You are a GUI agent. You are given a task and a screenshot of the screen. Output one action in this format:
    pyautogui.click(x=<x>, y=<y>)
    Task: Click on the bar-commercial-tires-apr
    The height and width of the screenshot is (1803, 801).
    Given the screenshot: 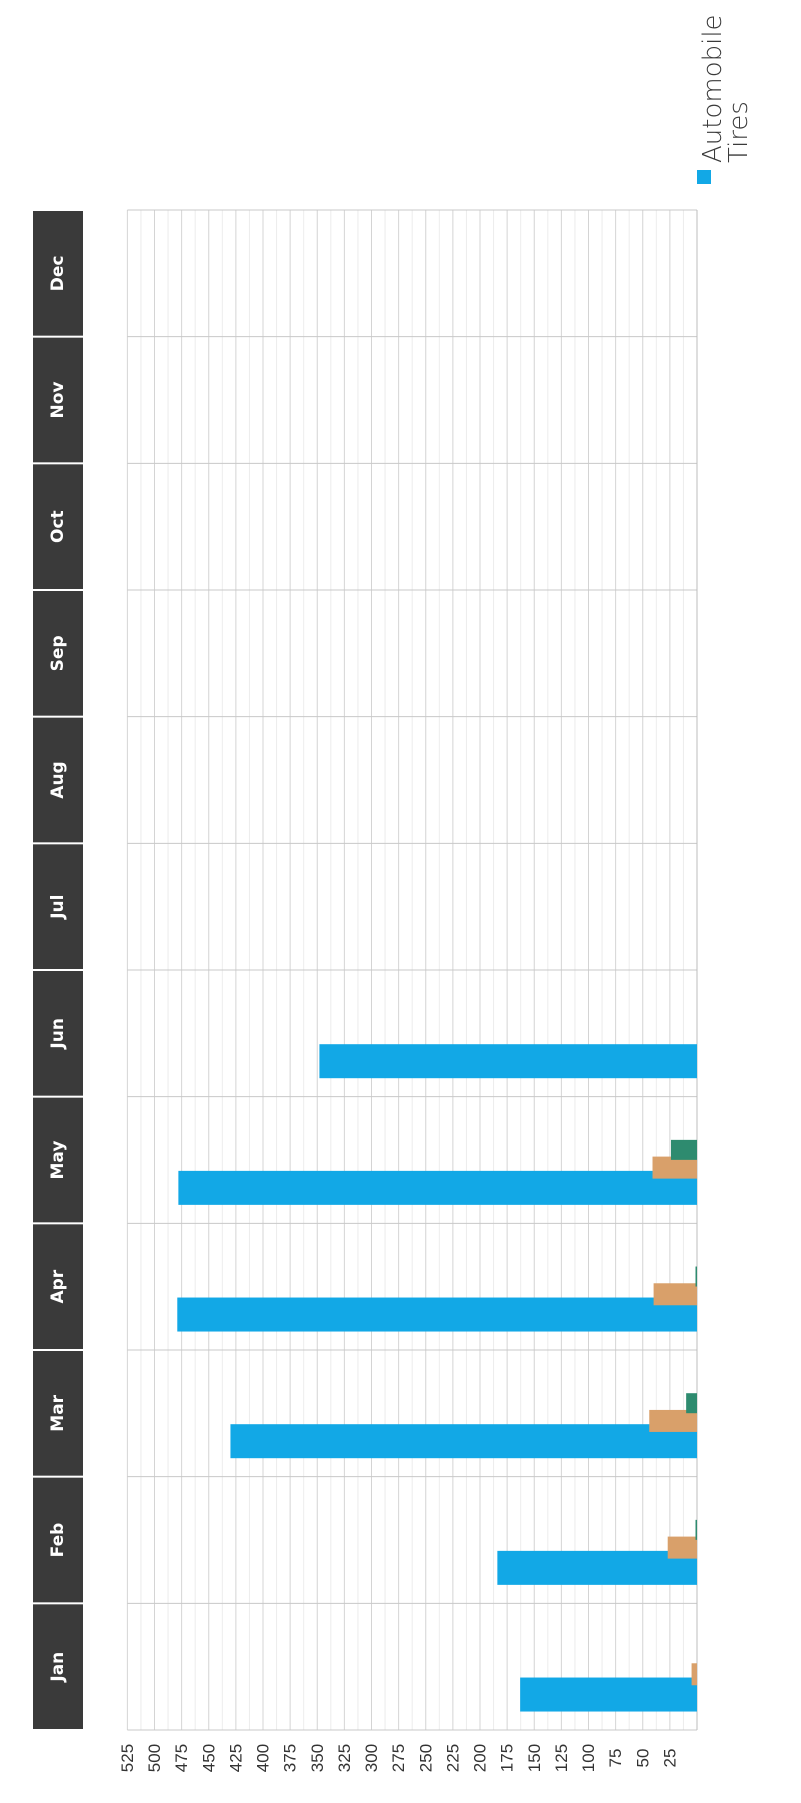 What is the action you would take?
    pyautogui.click(x=675, y=1294)
    